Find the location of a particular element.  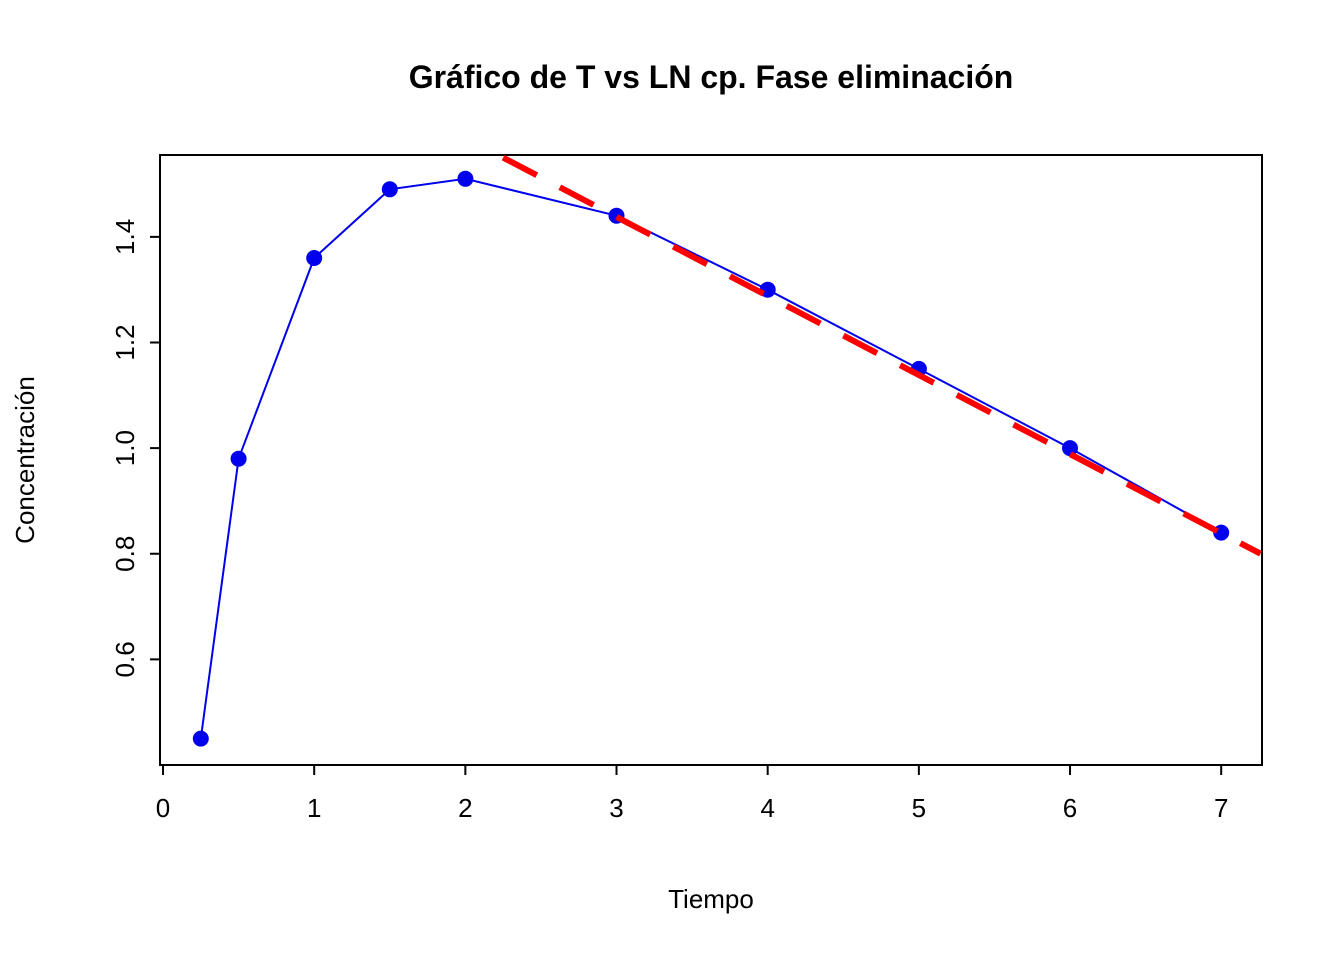

x-tick-label: 4 is located at coordinates (767, 808).